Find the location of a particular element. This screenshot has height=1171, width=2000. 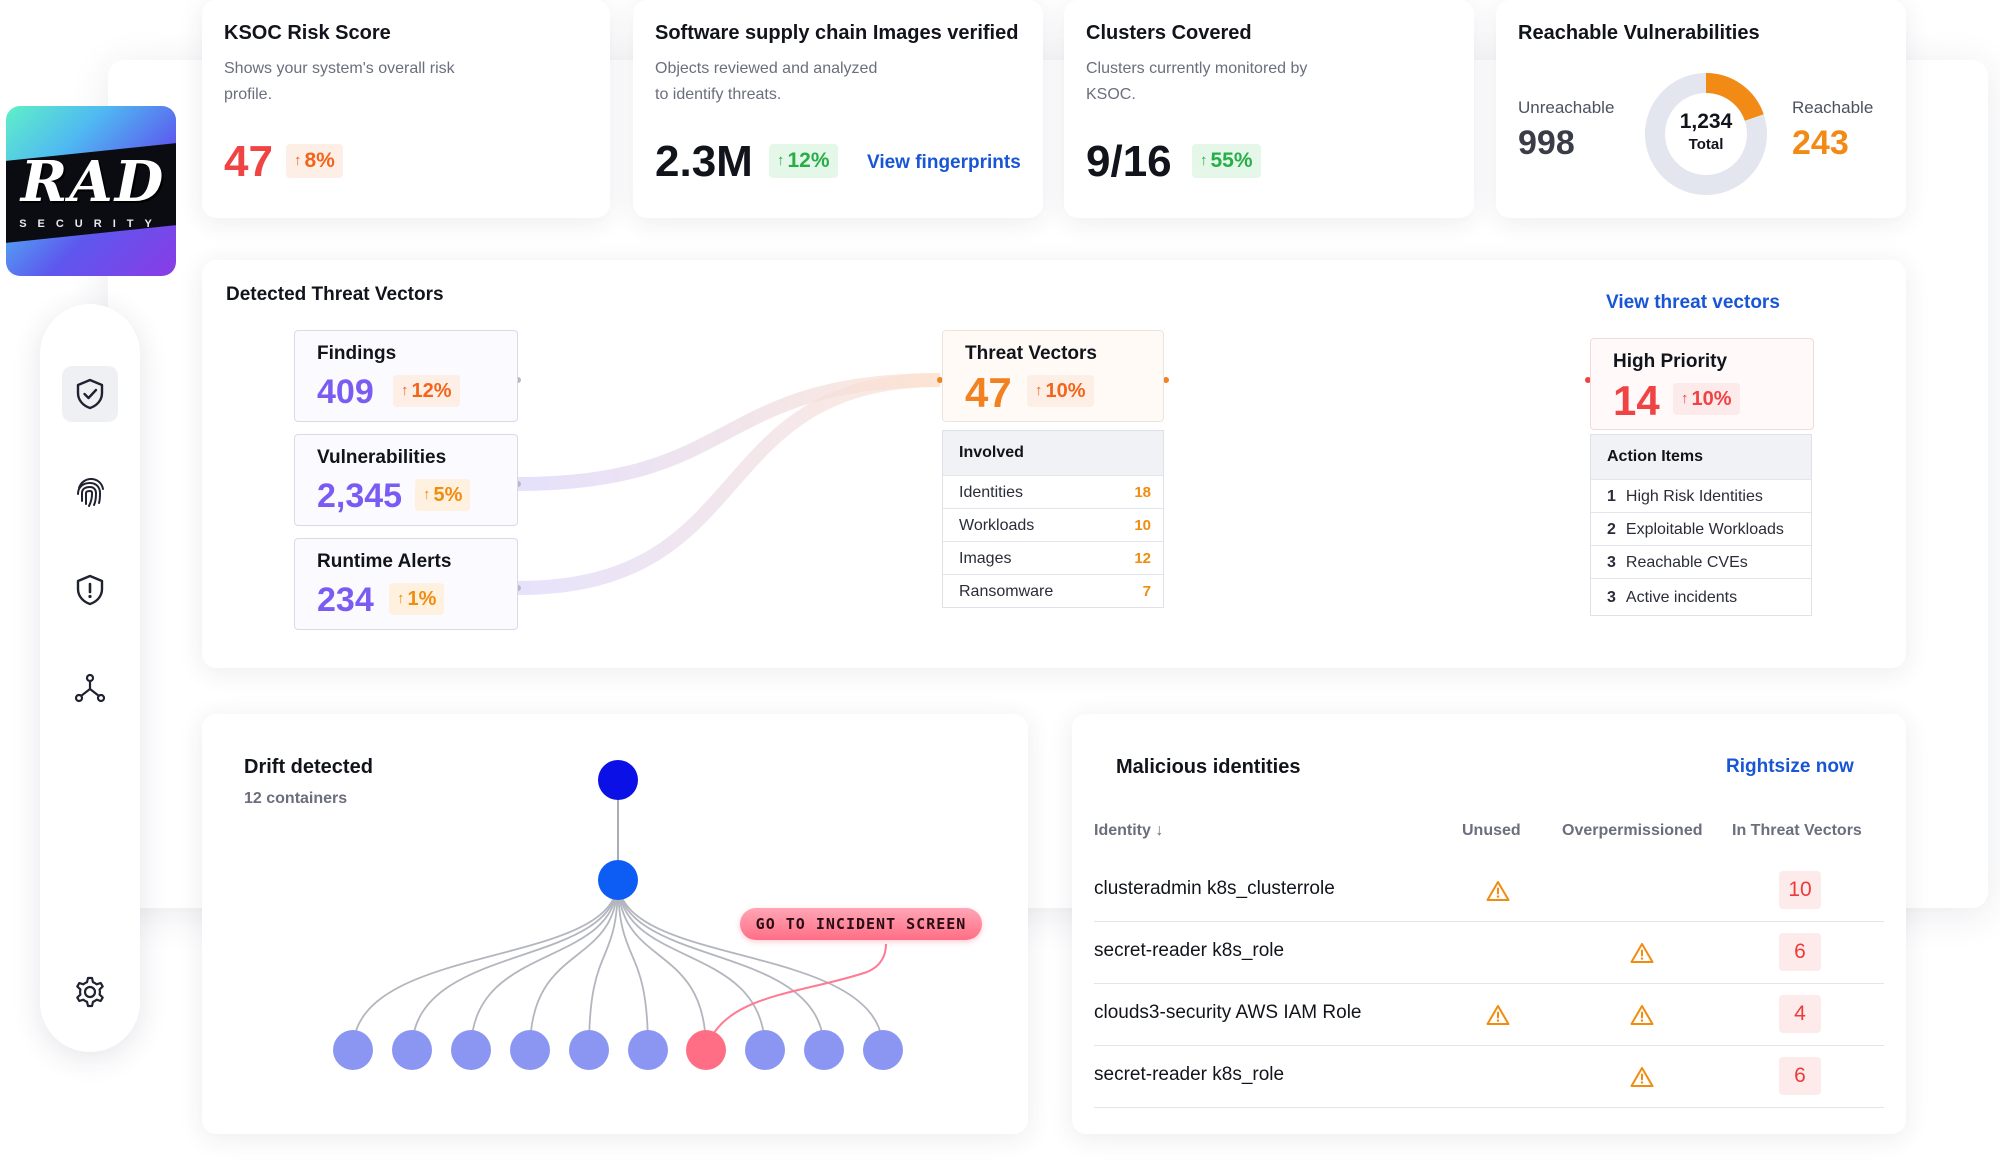

donut-total-label: Total is located at coordinates (1706, 144).